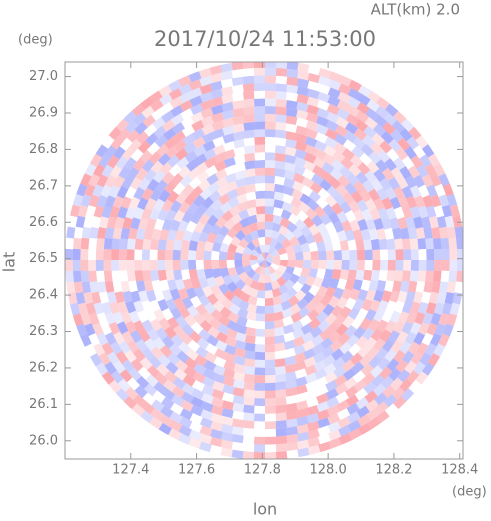 This screenshot has height=521, width=491. What do you see at coordinates (43, 258) in the screenshot?
I see `y-tick-label: 26.5` at bounding box center [43, 258].